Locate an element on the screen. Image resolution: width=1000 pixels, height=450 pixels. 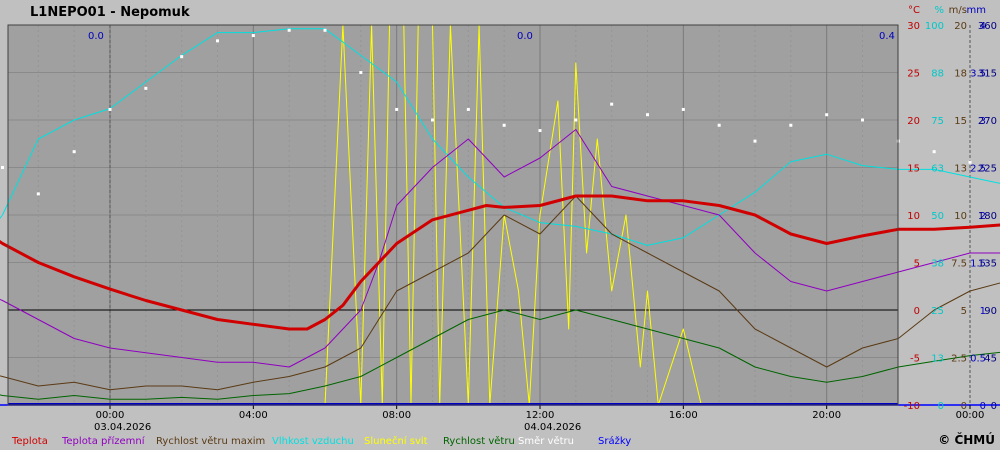
date-label-2: 04.04.2026 is located at coordinates (552, 427).